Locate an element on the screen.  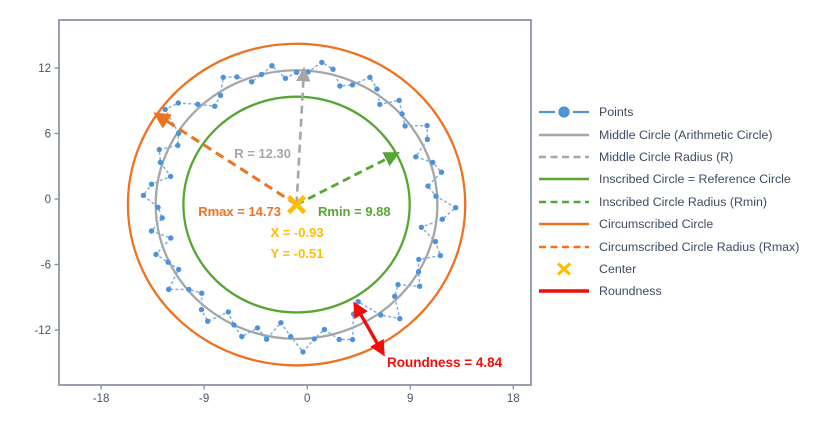
x-marker-swatch-icon is located at coordinates (564, 269).